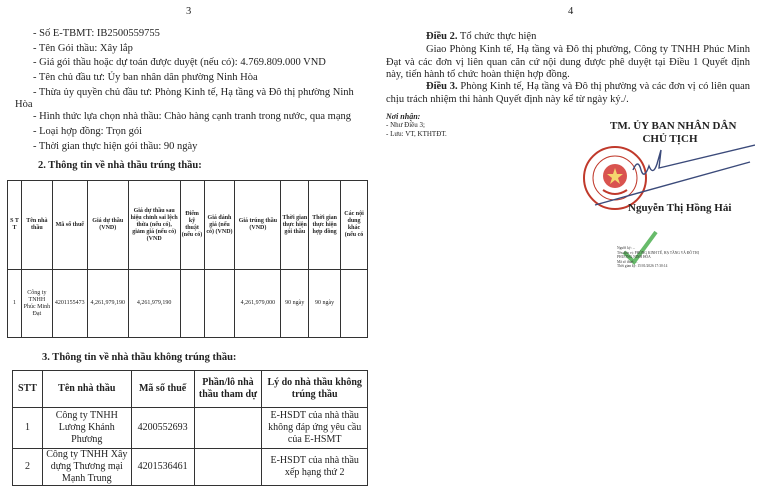 The image size is (758, 502). I want to click on recipient-item: - Như Điều 3;, so click(405, 125).